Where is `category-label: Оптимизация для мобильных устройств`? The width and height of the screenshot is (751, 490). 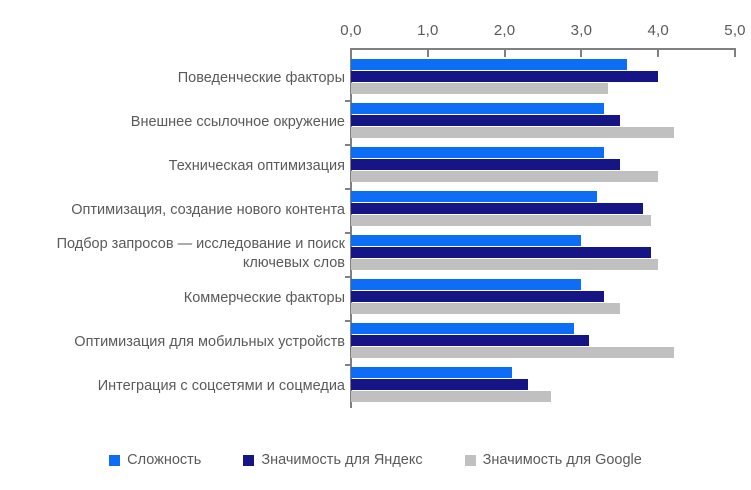 category-label: Оптимизация для мобильных устройств is located at coordinates (209, 341).